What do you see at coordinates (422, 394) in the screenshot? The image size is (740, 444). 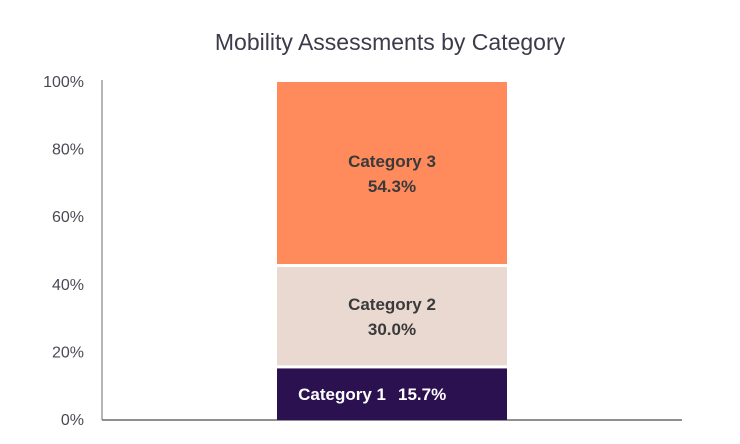 I see `segment-value-label: 15.7%` at bounding box center [422, 394].